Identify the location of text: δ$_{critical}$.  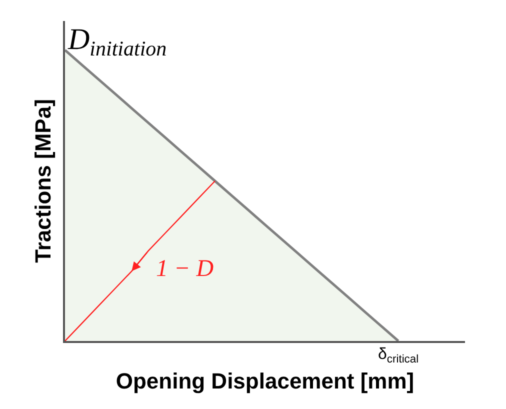
(398, 356).